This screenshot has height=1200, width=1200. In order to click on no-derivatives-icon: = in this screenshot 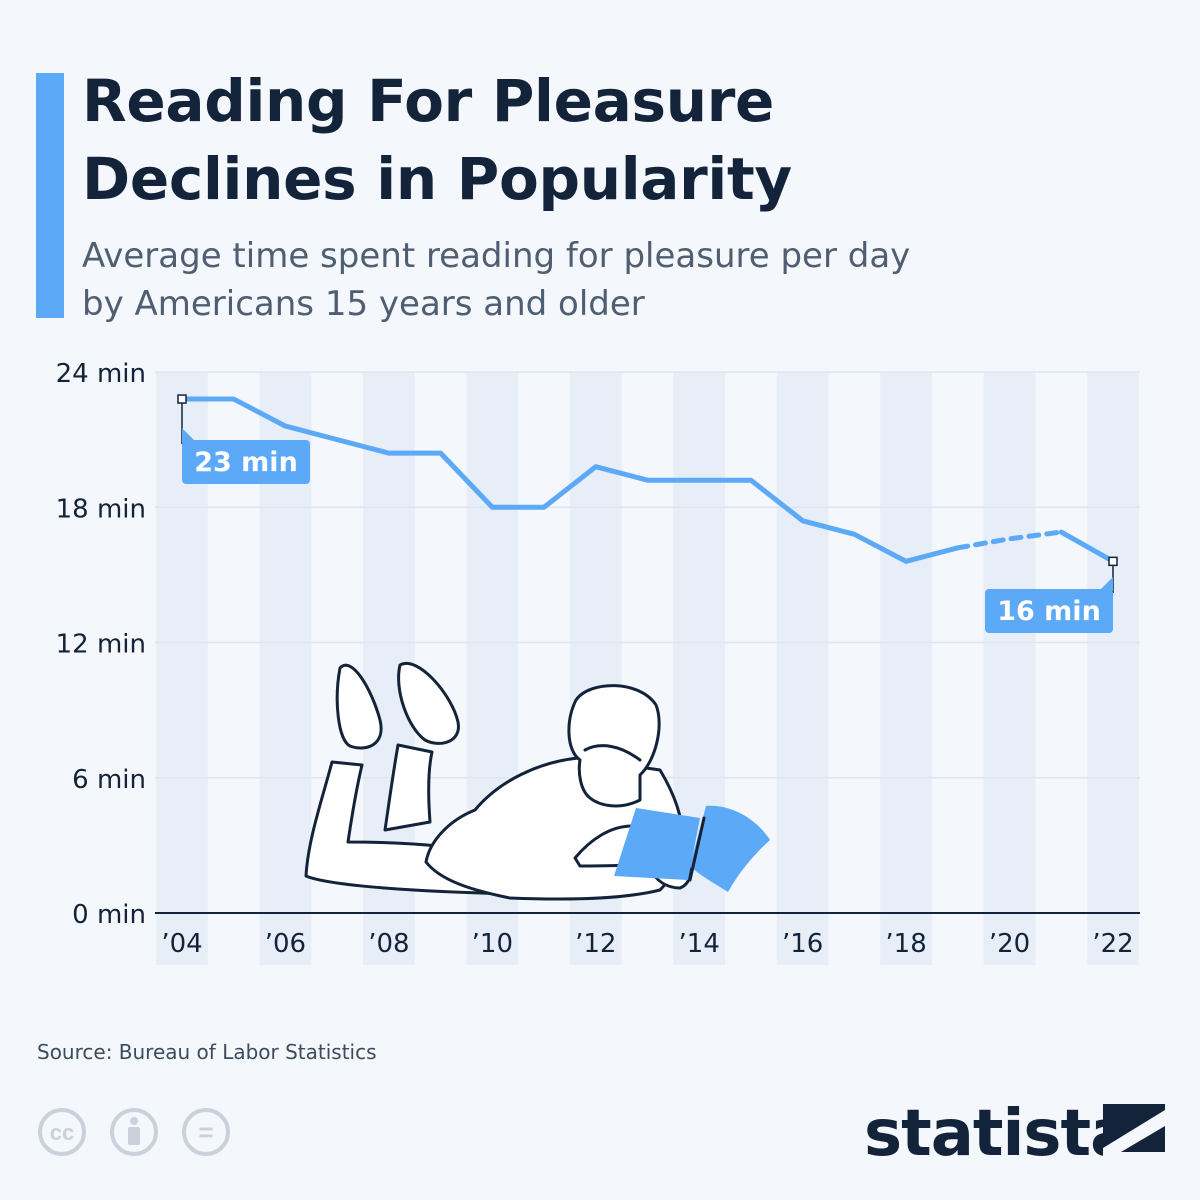, I will do `click(206, 1132)`.